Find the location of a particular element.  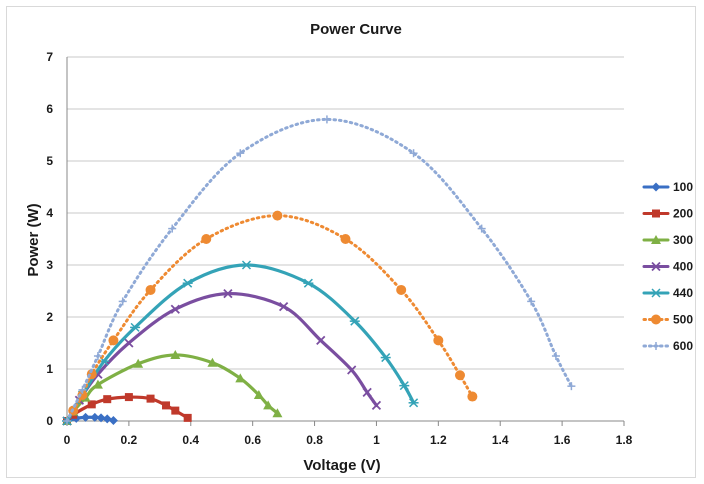

x-tick-label: 0.2 is located at coordinates (129, 440).